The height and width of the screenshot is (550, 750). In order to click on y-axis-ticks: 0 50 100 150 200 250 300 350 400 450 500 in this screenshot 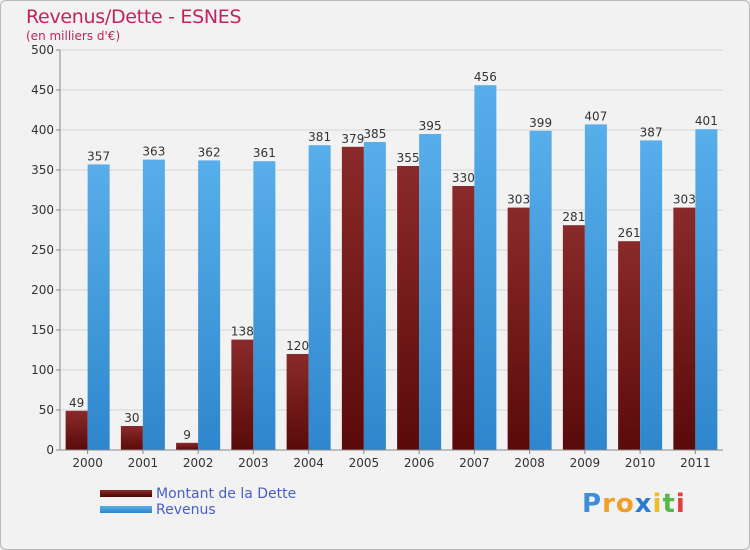, I will do `click(45, 250)`.